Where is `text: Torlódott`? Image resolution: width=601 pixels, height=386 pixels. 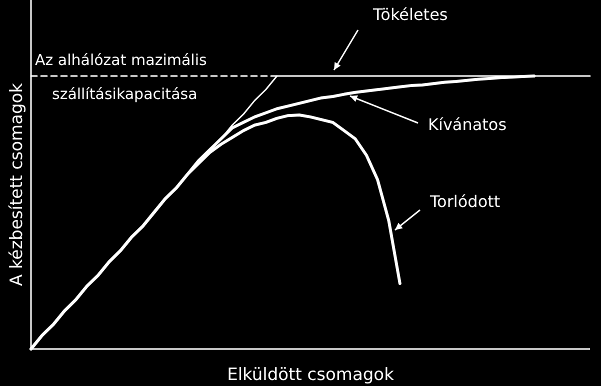 text: Torlódott is located at coordinates (464, 201).